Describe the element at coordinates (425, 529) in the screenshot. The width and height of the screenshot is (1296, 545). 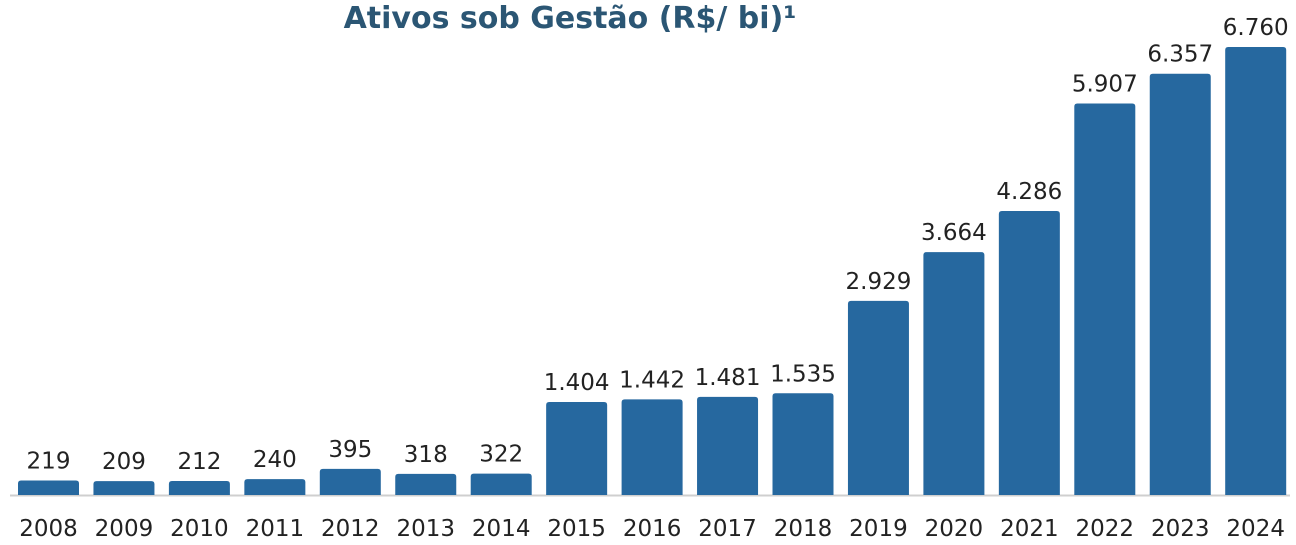
I see `x-tick-label: 2013` at that location.